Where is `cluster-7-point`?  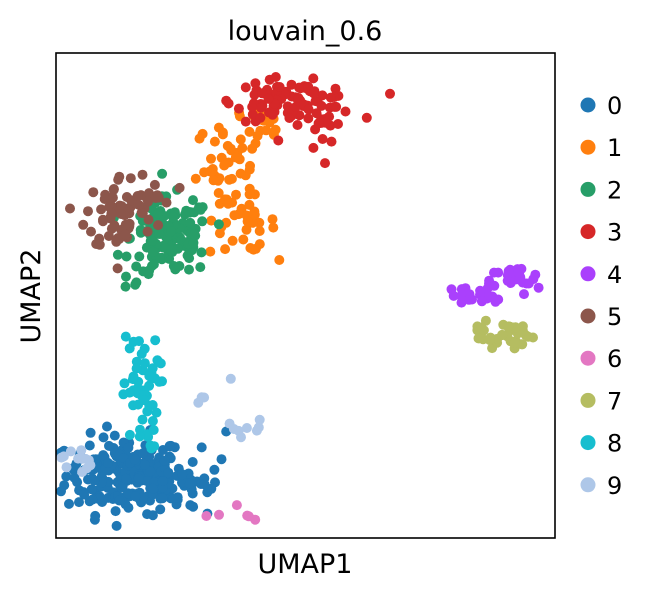 cluster-7-point is located at coordinates (502, 334).